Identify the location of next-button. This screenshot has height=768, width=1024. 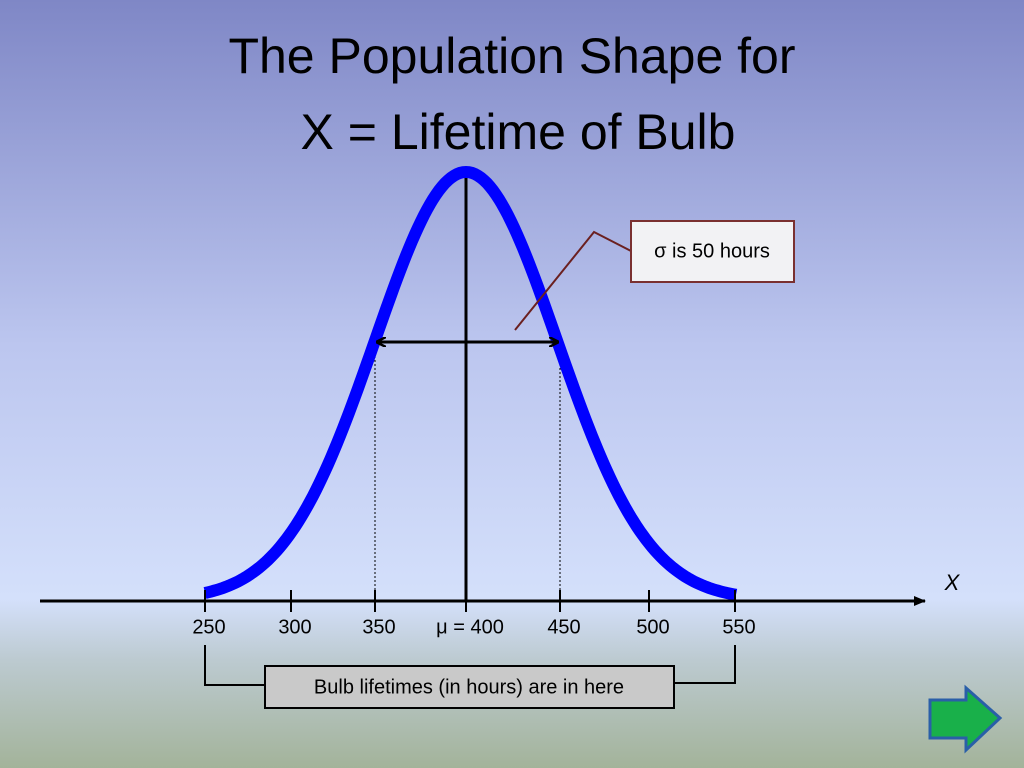
(965, 719).